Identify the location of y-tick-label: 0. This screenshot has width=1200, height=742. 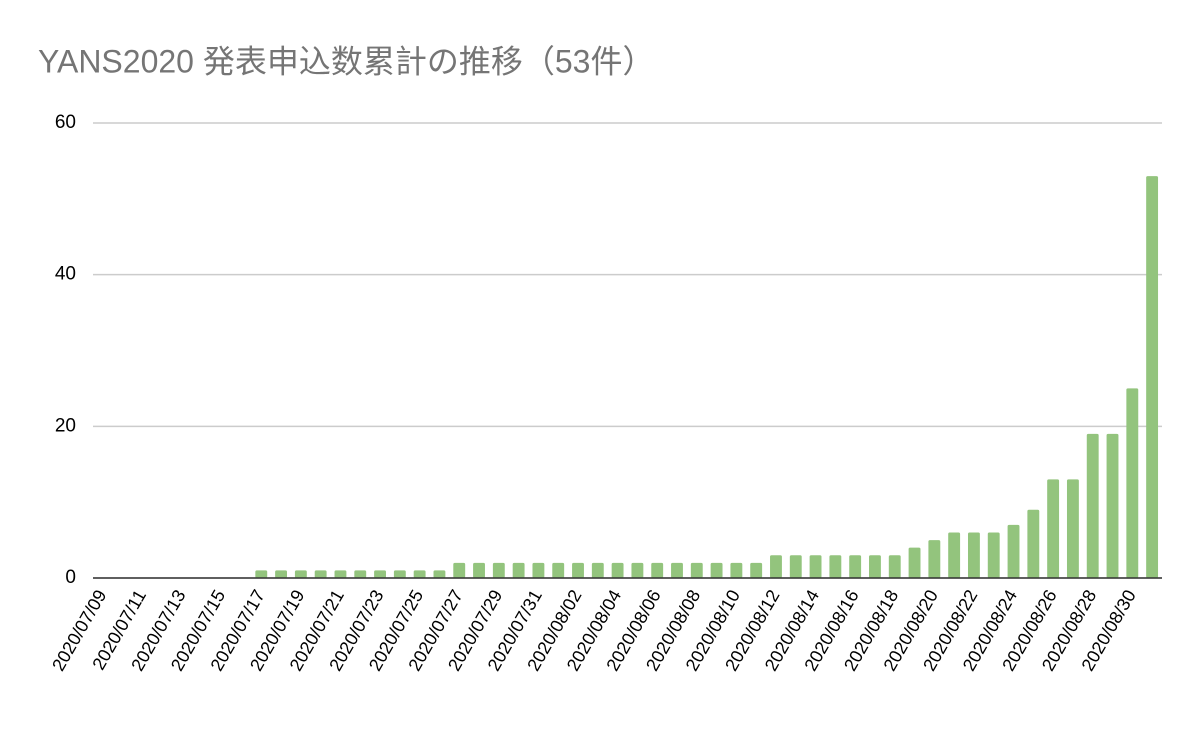
(70, 577).